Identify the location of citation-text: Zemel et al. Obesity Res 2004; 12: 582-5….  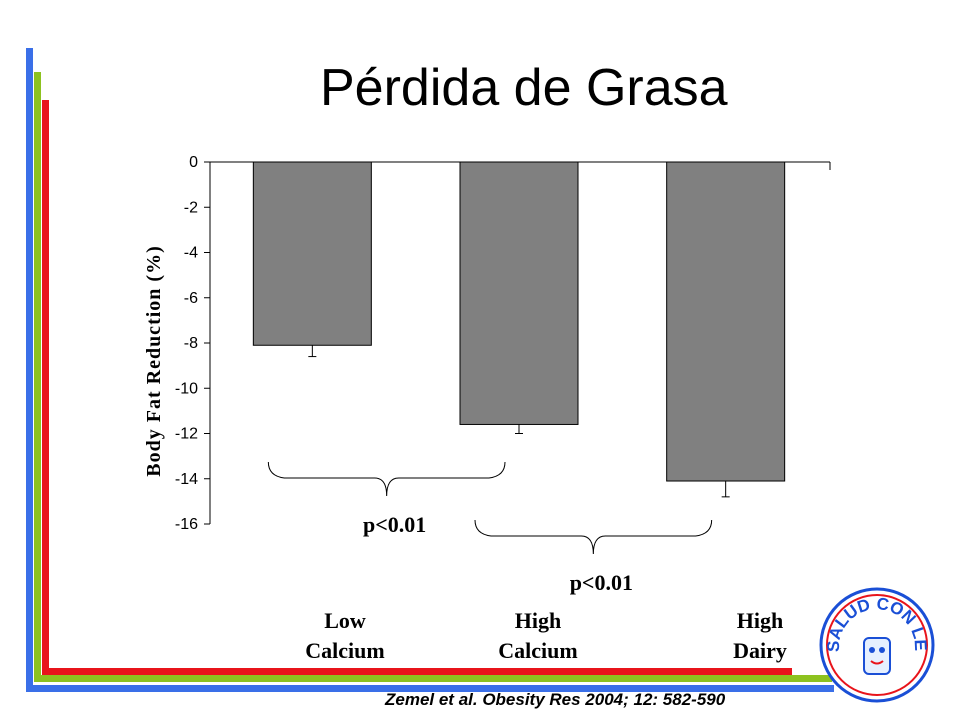
(555, 699).